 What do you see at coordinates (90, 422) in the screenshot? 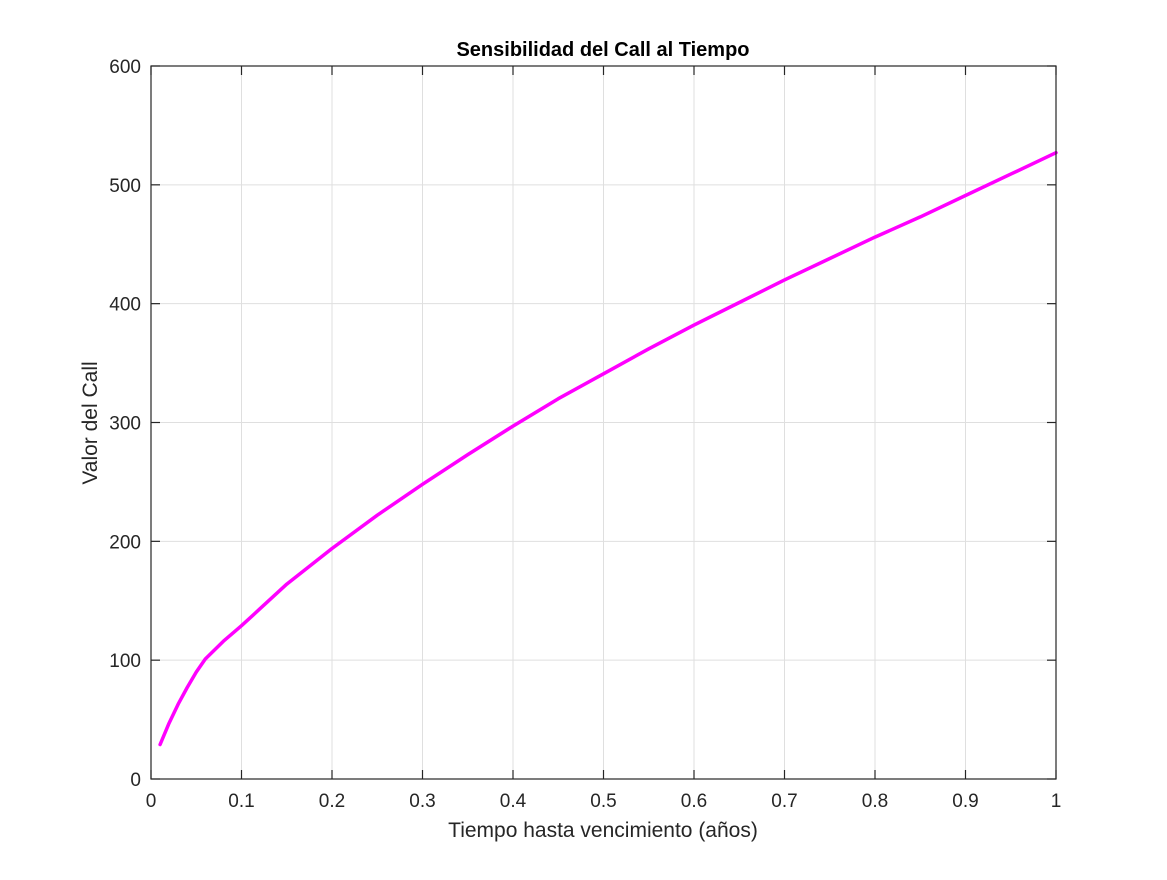
I see `y-axis-label: Valor del Call` at bounding box center [90, 422].